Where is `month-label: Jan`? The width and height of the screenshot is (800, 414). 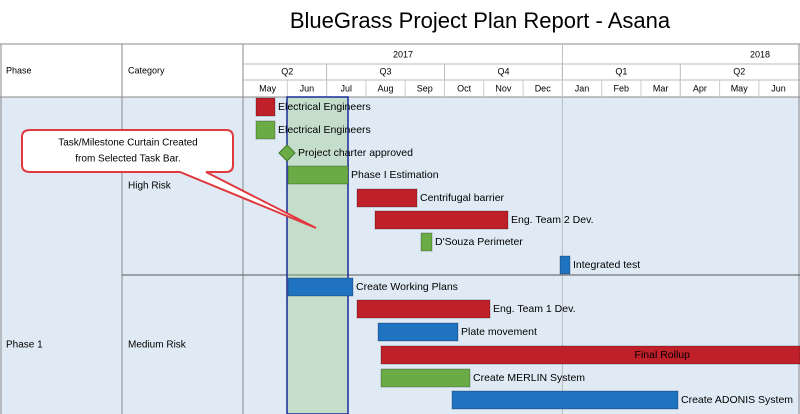 month-label: Jan is located at coordinates (582, 88).